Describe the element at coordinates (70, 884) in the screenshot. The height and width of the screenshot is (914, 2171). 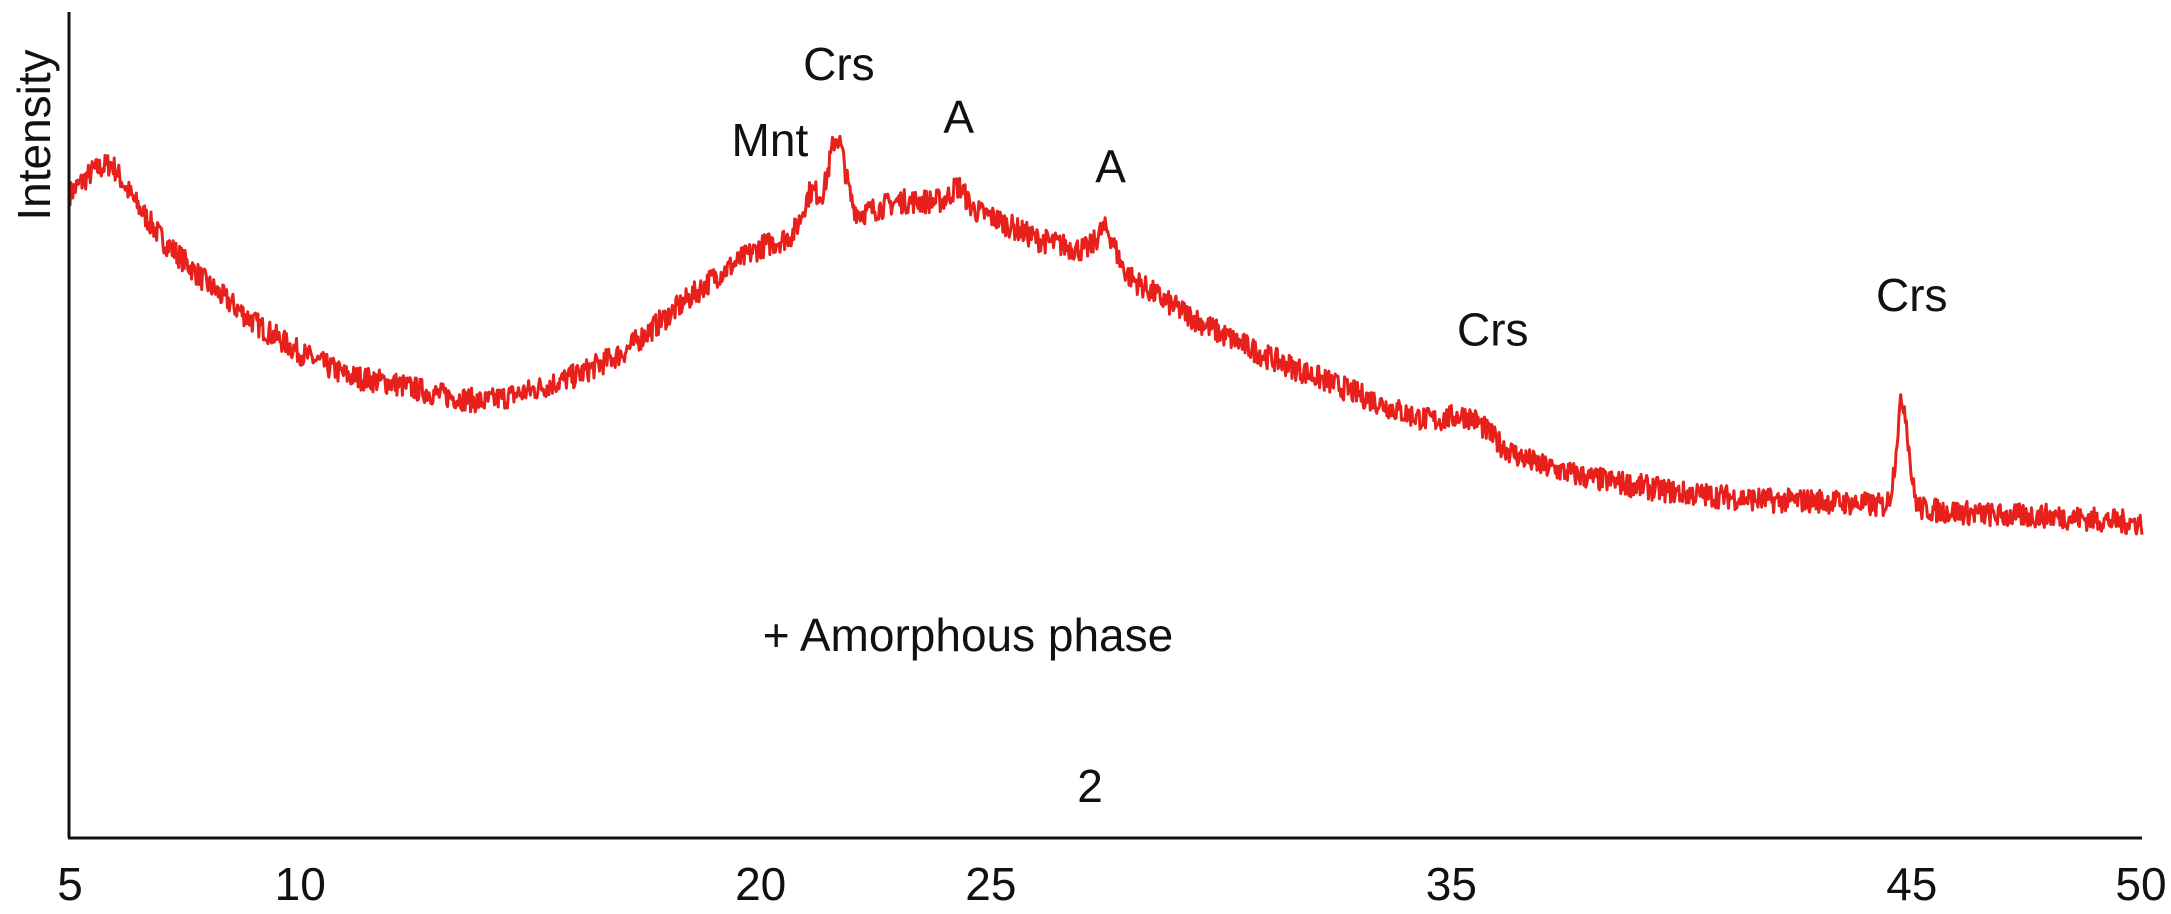
I see `x-tick-label: 5` at that location.